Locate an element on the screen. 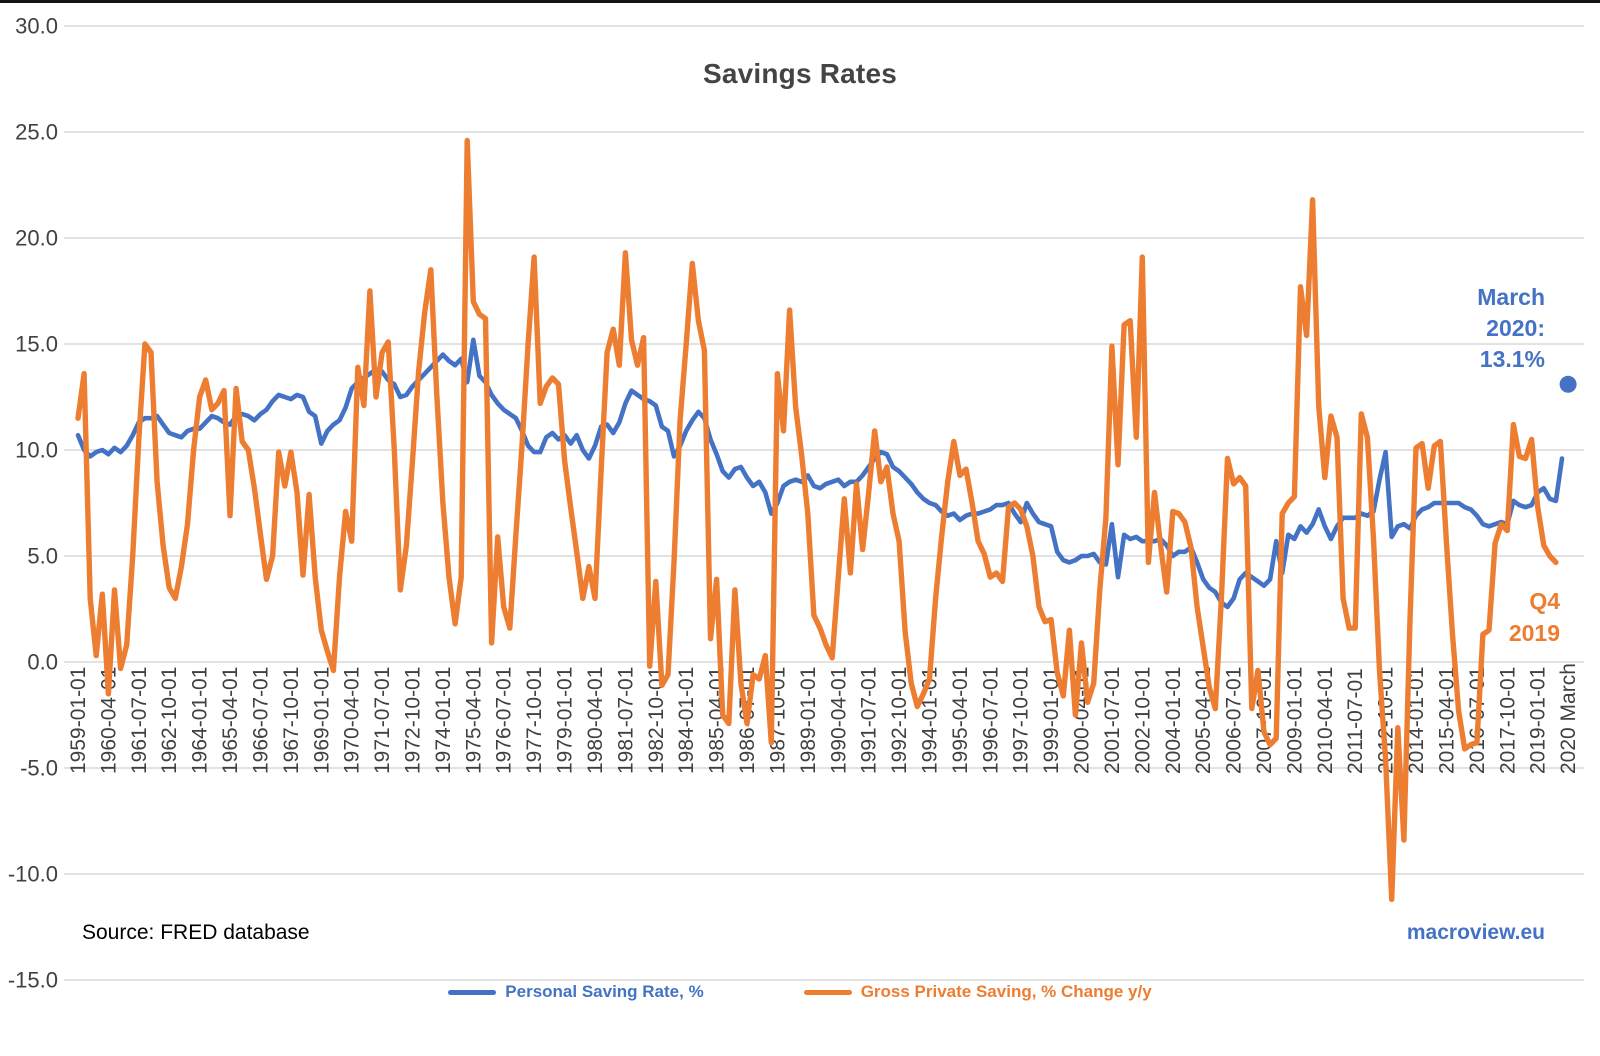  march-2020-annotation: March 2020: 13.1% is located at coordinates (1511, 328).